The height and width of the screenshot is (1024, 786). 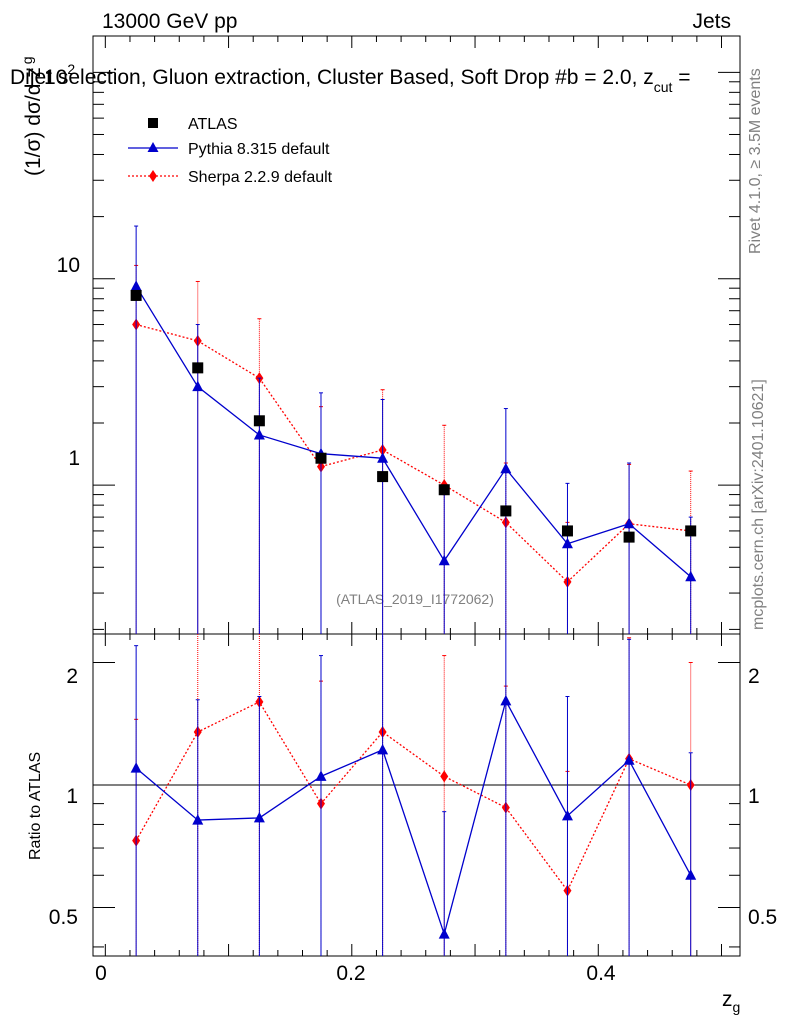 What do you see at coordinates (32, 116) in the screenshot?
I see `y-axis-label-main: (1/σ) dσ/d zg` at bounding box center [32, 116].